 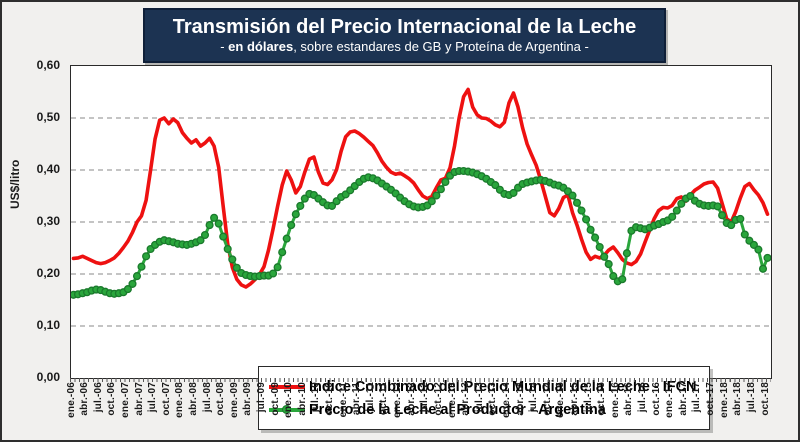 What do you see at coordinates (357, 399) in the screenshot?
I see `x-tick-label: abr.-11` at bounding box center [357, 399].